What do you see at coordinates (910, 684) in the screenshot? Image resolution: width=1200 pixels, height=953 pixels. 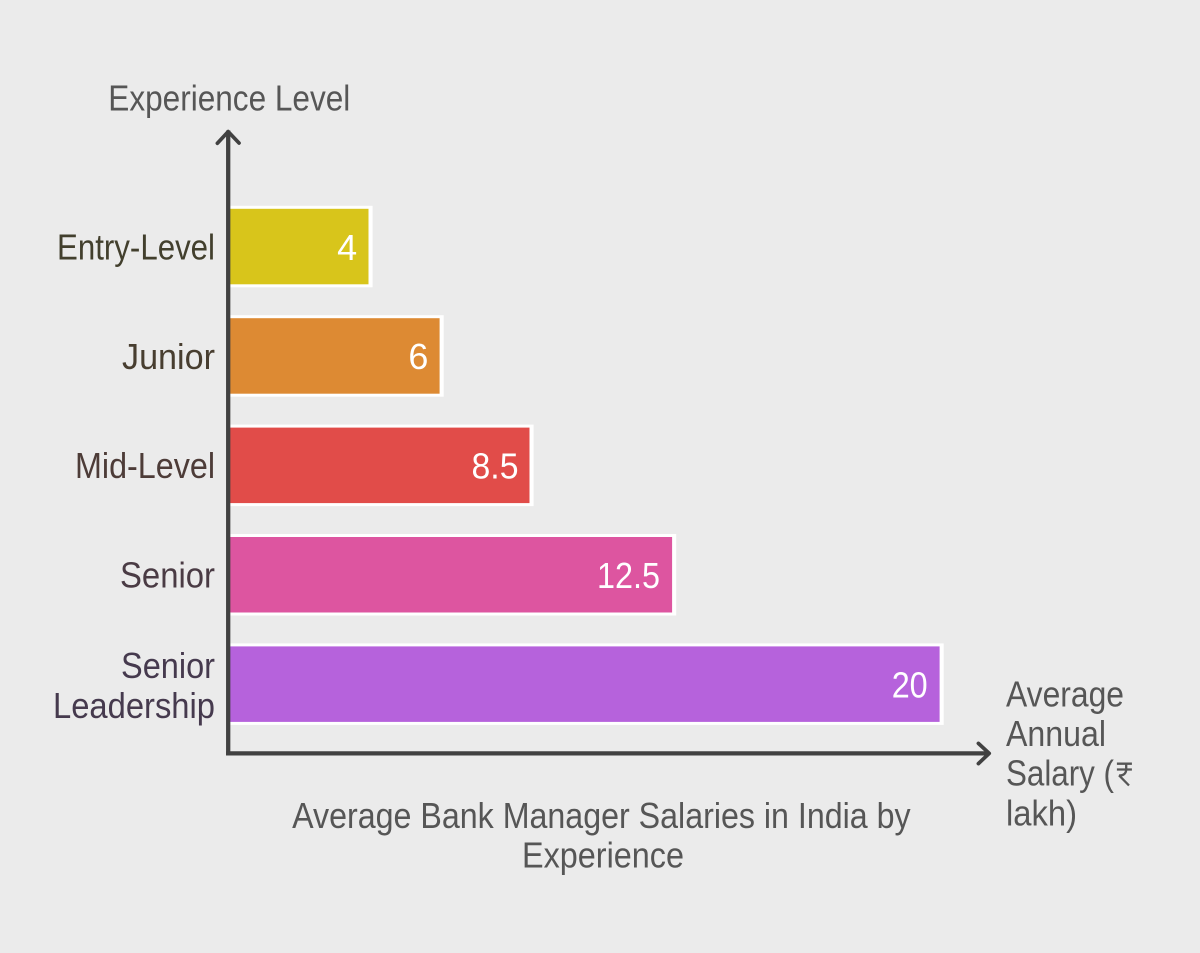 I see `svg-text: 20` at bounding box center [910, 684].